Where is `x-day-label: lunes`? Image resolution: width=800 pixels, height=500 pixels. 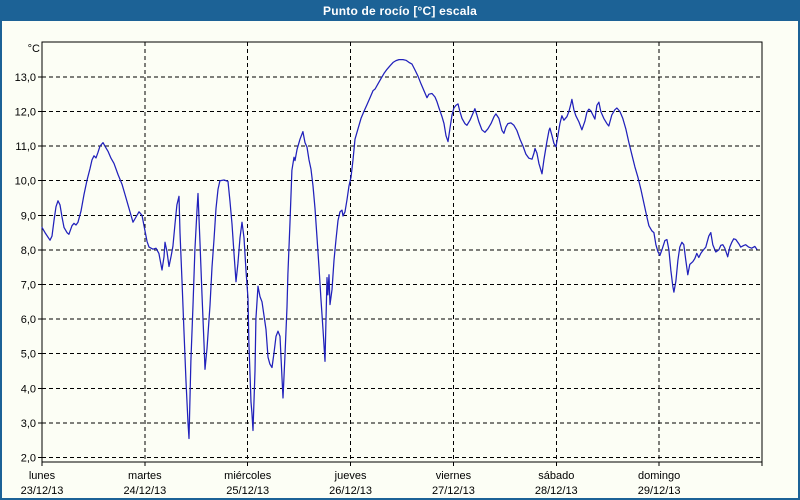 x-day-label: lunes is located at coordinates (42, 476).